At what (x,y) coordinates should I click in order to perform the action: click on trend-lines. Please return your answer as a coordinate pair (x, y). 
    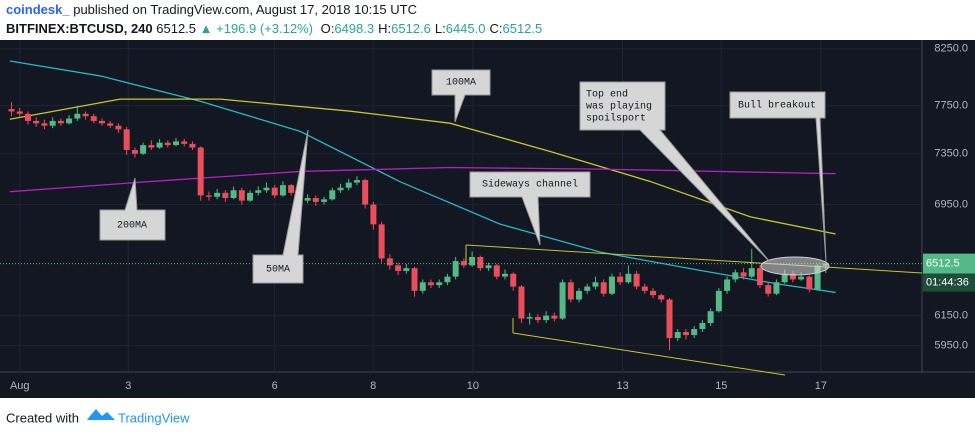
    Looking at the image, I should click on (694, 310).